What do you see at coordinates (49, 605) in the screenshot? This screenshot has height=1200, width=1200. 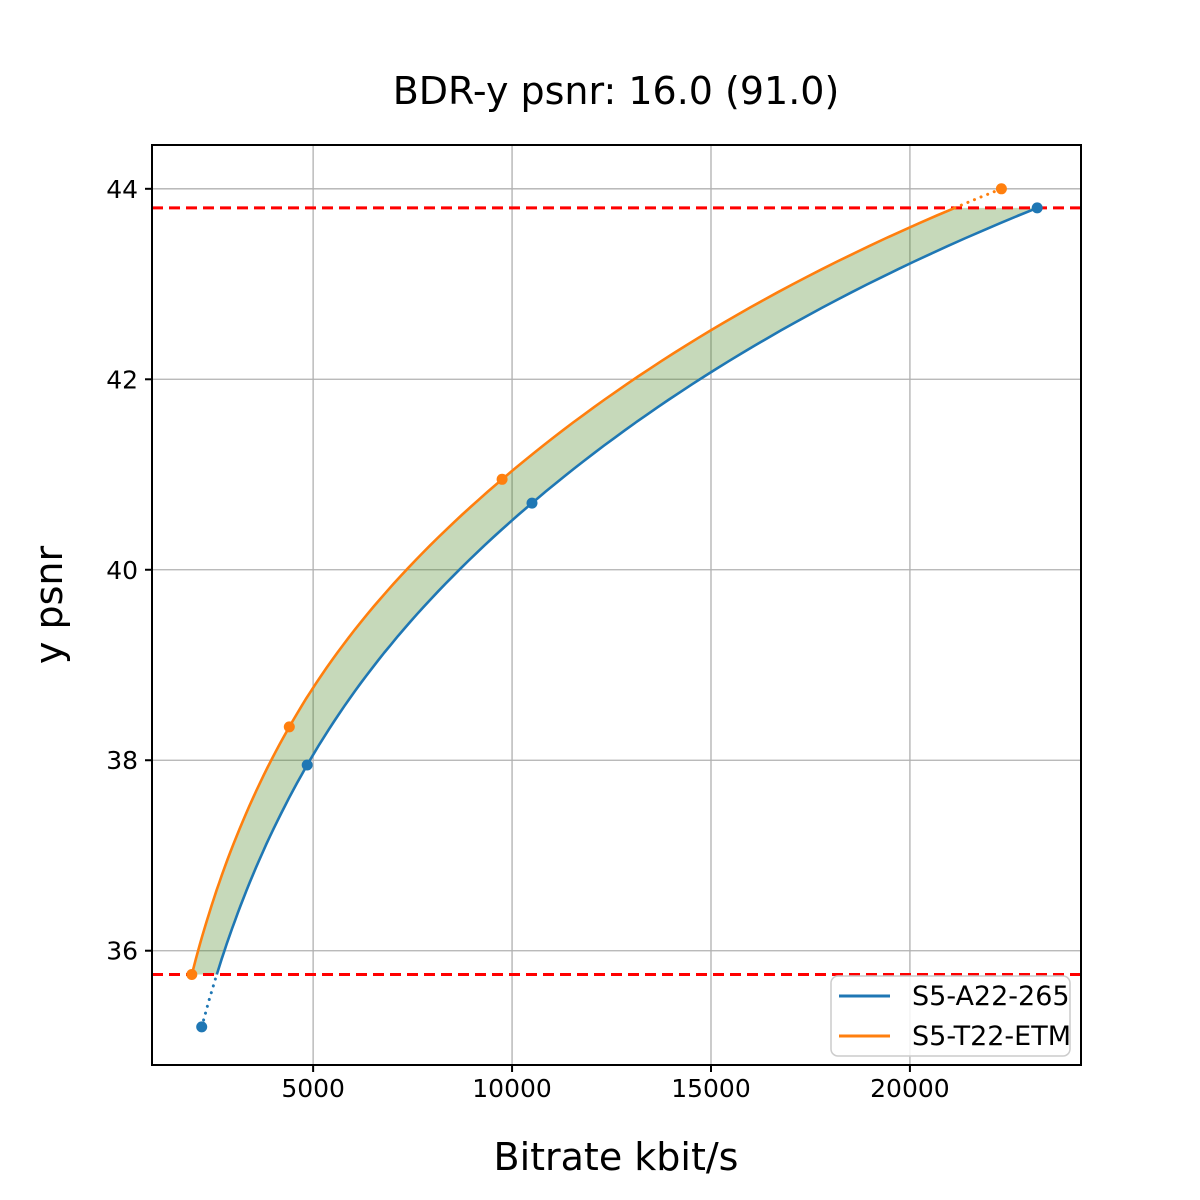 I see `y-axis-label: y psnr` at bounding box center [49, 605].